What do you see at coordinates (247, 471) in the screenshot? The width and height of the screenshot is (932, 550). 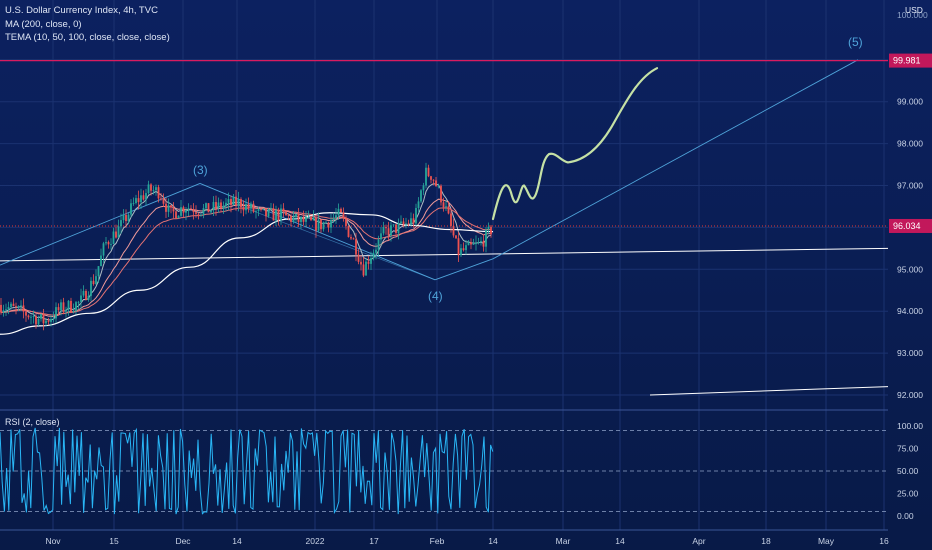 I see `rsi-line` at bounding box center [247, 471].